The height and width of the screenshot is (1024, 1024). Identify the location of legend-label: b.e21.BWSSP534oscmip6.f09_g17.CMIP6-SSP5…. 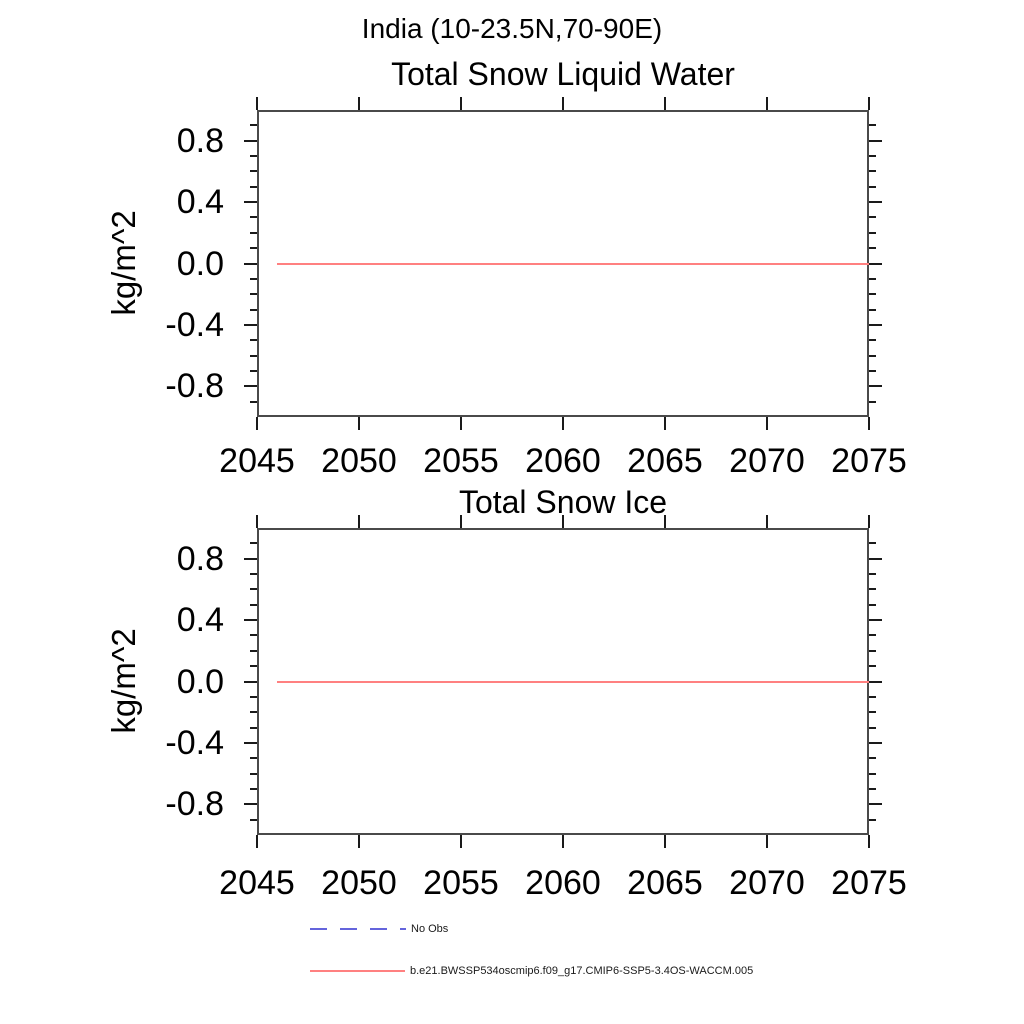
(582, 971).